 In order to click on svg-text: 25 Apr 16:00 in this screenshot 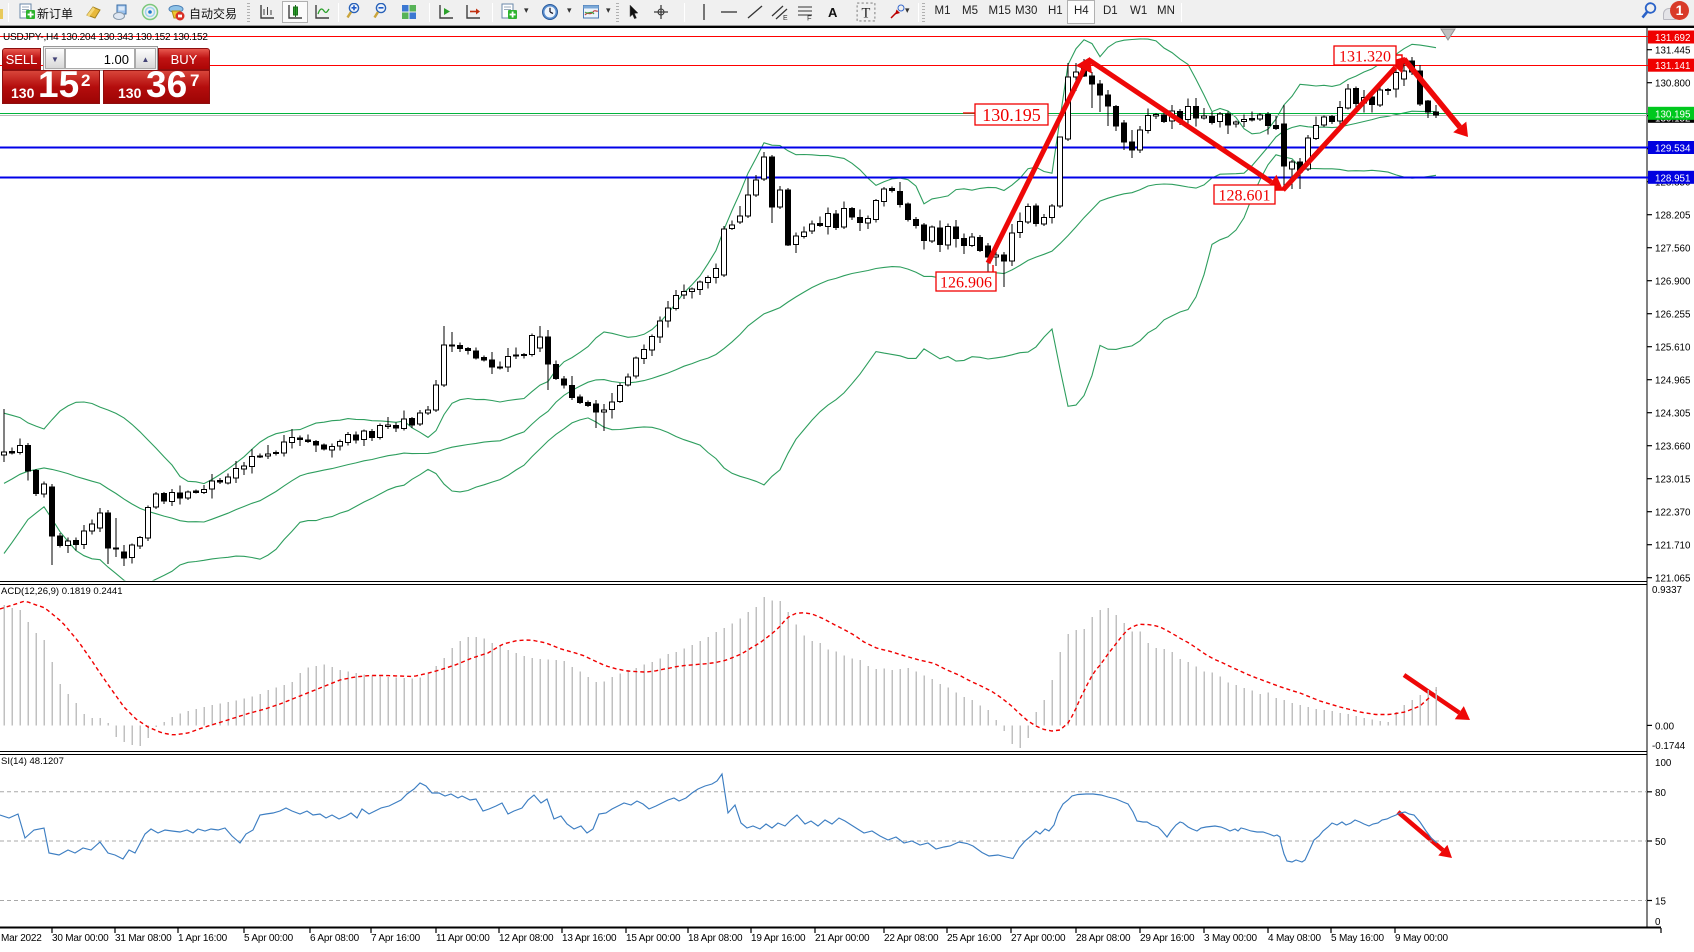, I will do `click(974, 938)`.